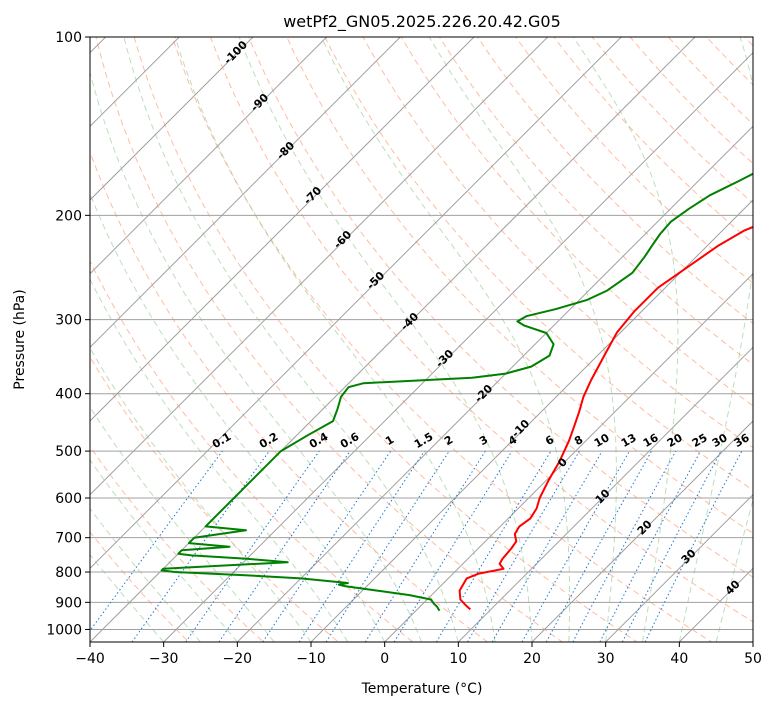 The image size is (775, 708). Describe the element at coordinates (384, 659) in the screenshot. I see `x-tick-label: 0` at that location.